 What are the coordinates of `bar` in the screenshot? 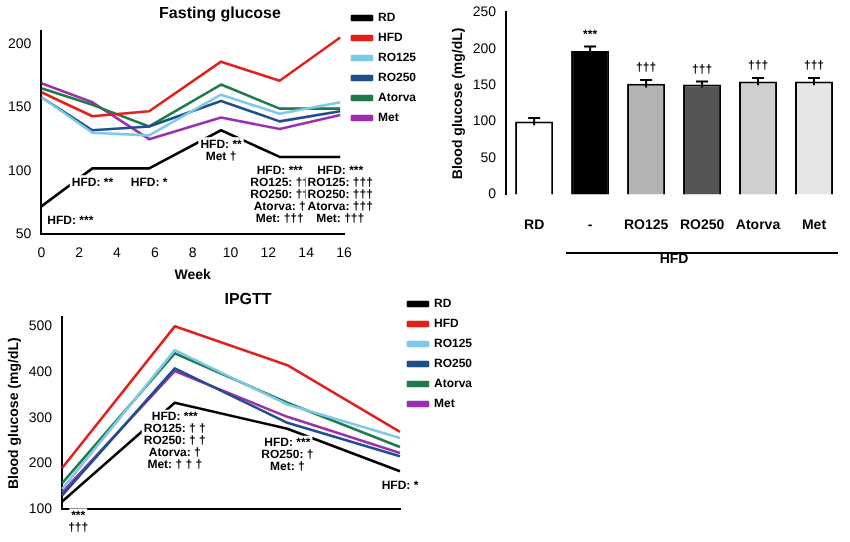 It's located at (590, 122).